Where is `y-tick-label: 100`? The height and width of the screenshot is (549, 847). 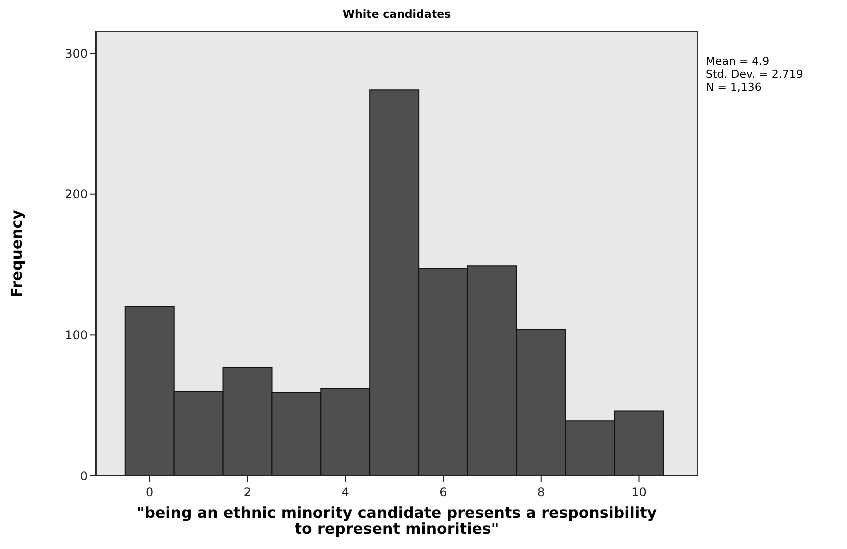
y-tick-label: 100 is located at coordinates (76, 335).